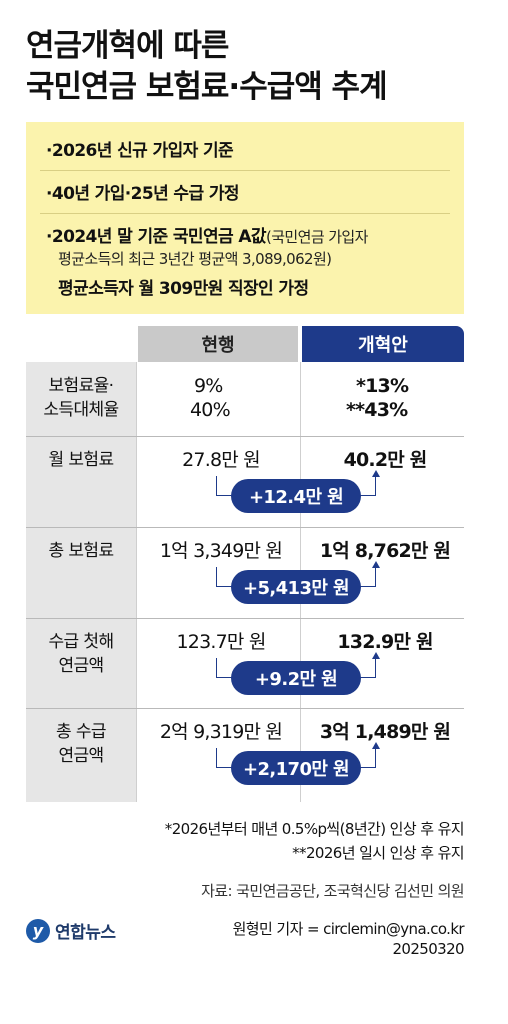 This screenshot has width=508, height=1024. Describe the element at coordinates (140, 151) in the screenshot. I see `note-1: ·2026년 신규 가입자 기준` at that location.